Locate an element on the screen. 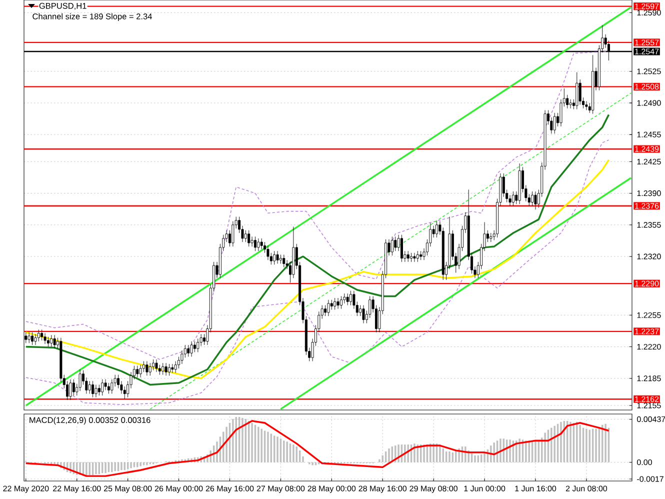  x-tick-label: 28 May 00:00 is located at coordinates (332, 489).